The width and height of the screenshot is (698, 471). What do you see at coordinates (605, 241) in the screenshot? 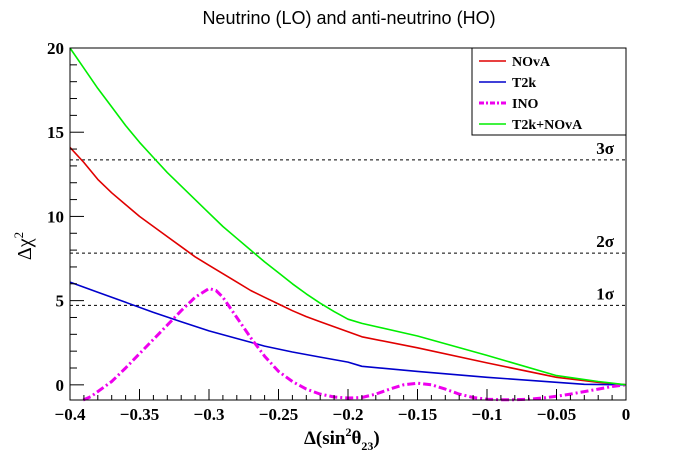
I see `sigma-label: 2σ` at bounding box center [605, 241].